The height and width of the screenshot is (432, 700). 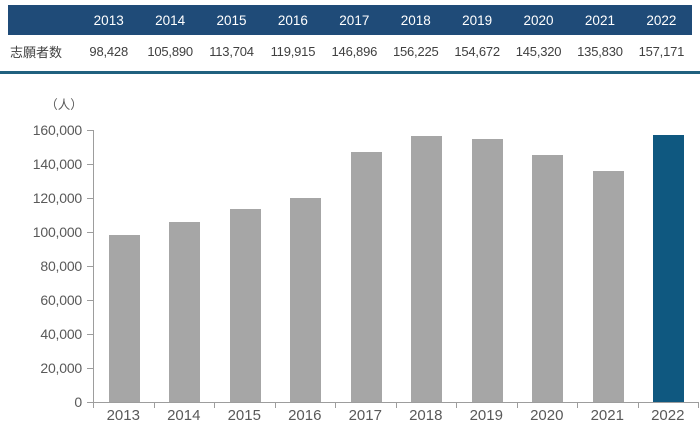 What do you see at coordinates (61, 334) in the screenshot?
I see `y-axis-label: 40,000` at bounding box center [61, 334].